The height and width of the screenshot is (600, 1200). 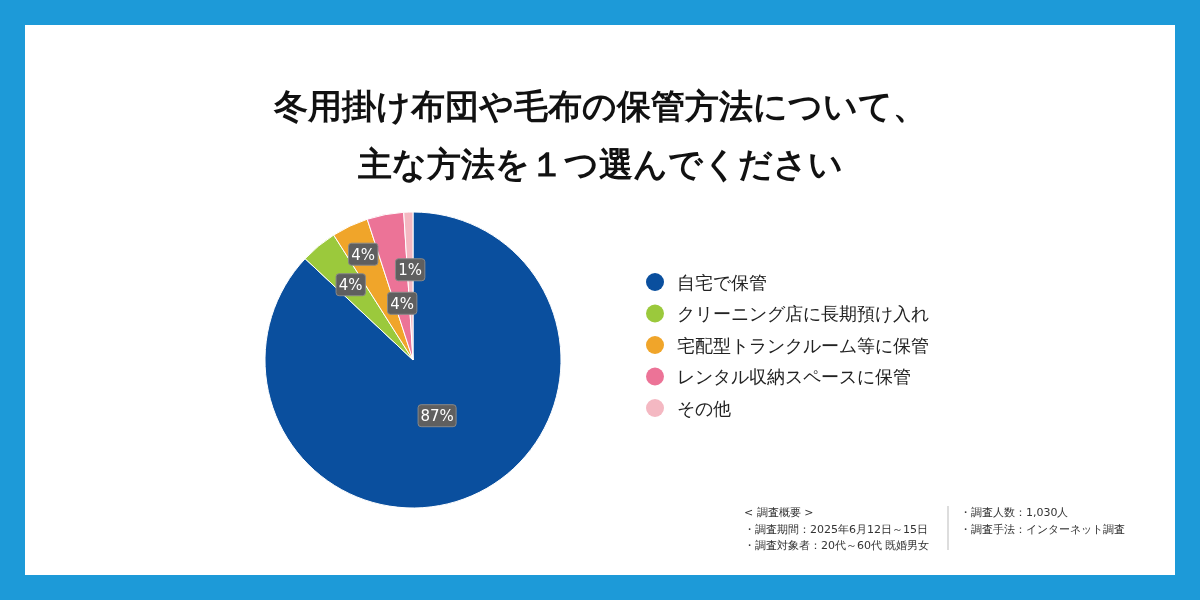 What do you see at coordinates (410, 270) in the screenshot?
I see `data-label: 1%` at bounding box center [410, 270].